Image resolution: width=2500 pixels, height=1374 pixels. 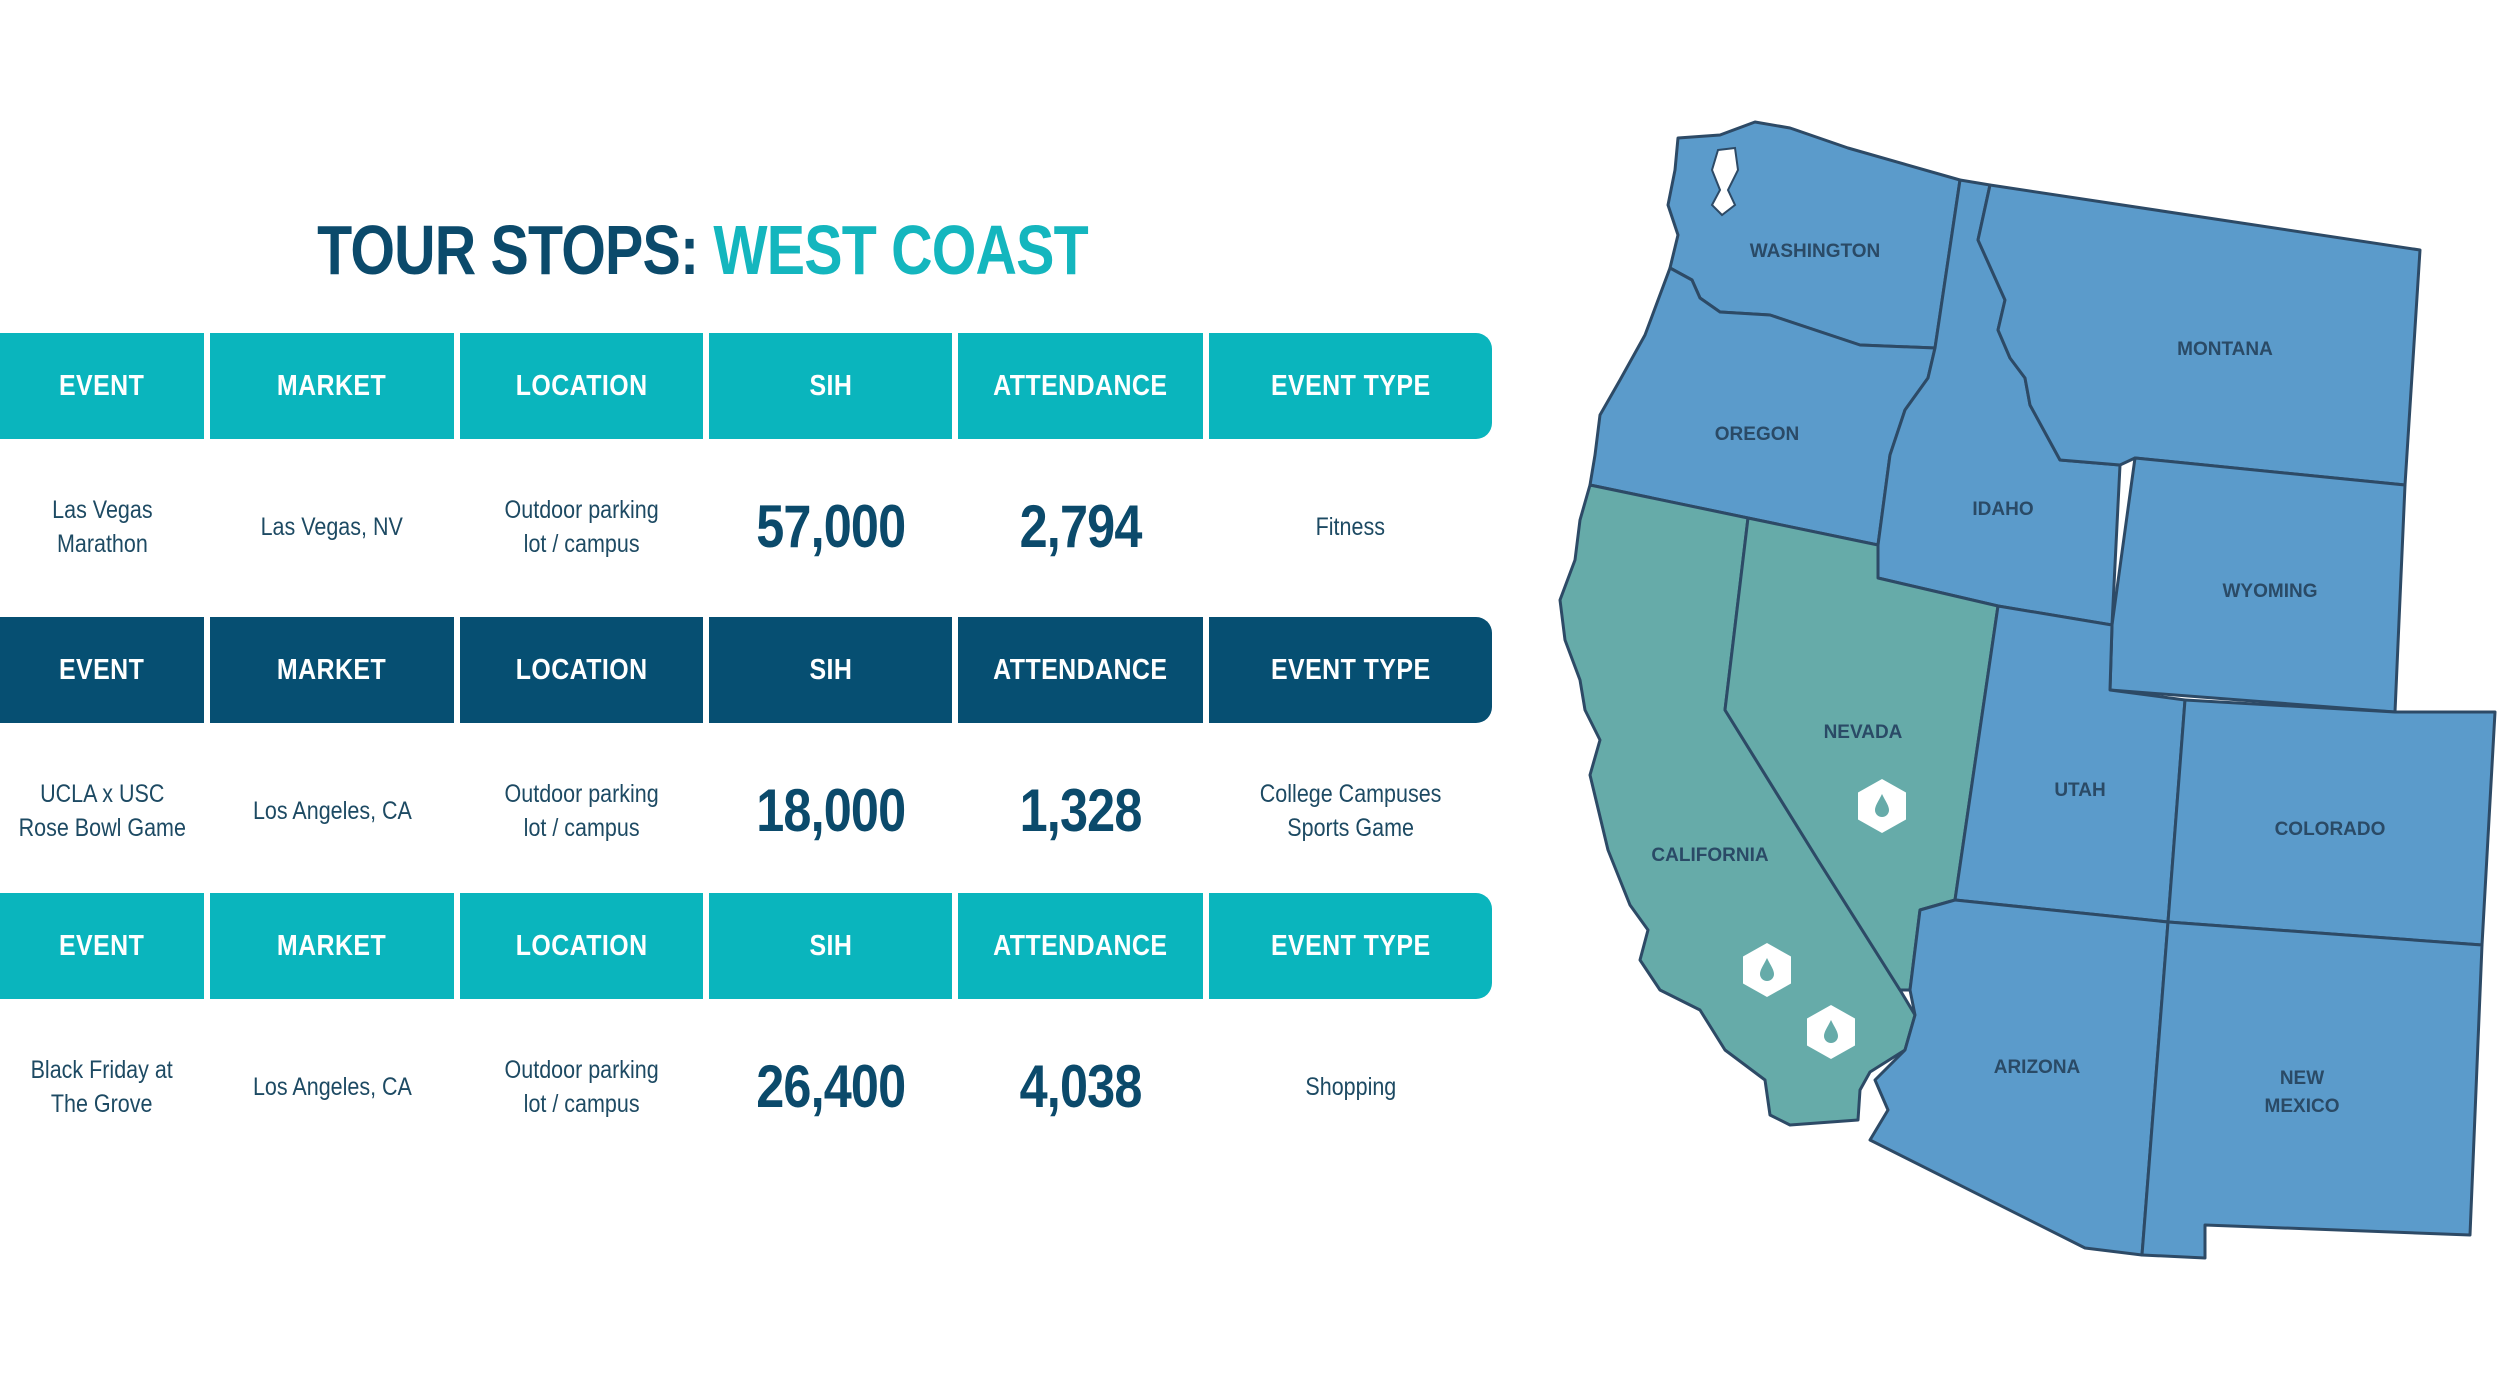 What do you see at coordinates (2002, 509) in the screenshot?
I see `label-idaho: IDAHO` at bounding box center [2002, 509].